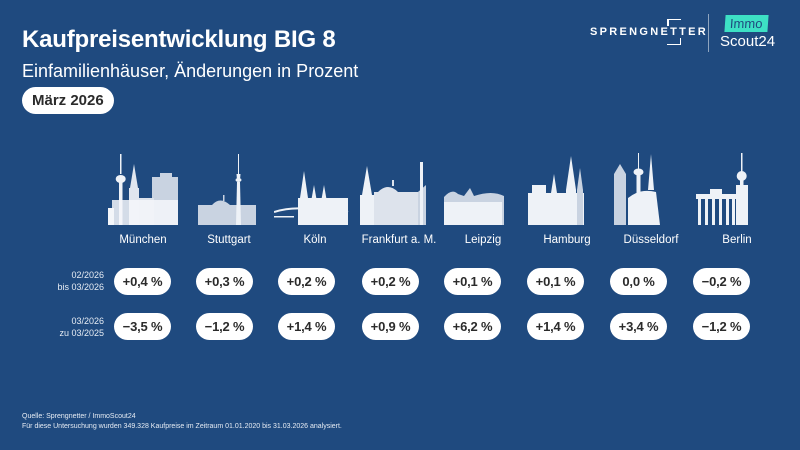 This screenshot has height=450, width=800. I want to click on city-column-koeln: Köln, so click(315, 200).